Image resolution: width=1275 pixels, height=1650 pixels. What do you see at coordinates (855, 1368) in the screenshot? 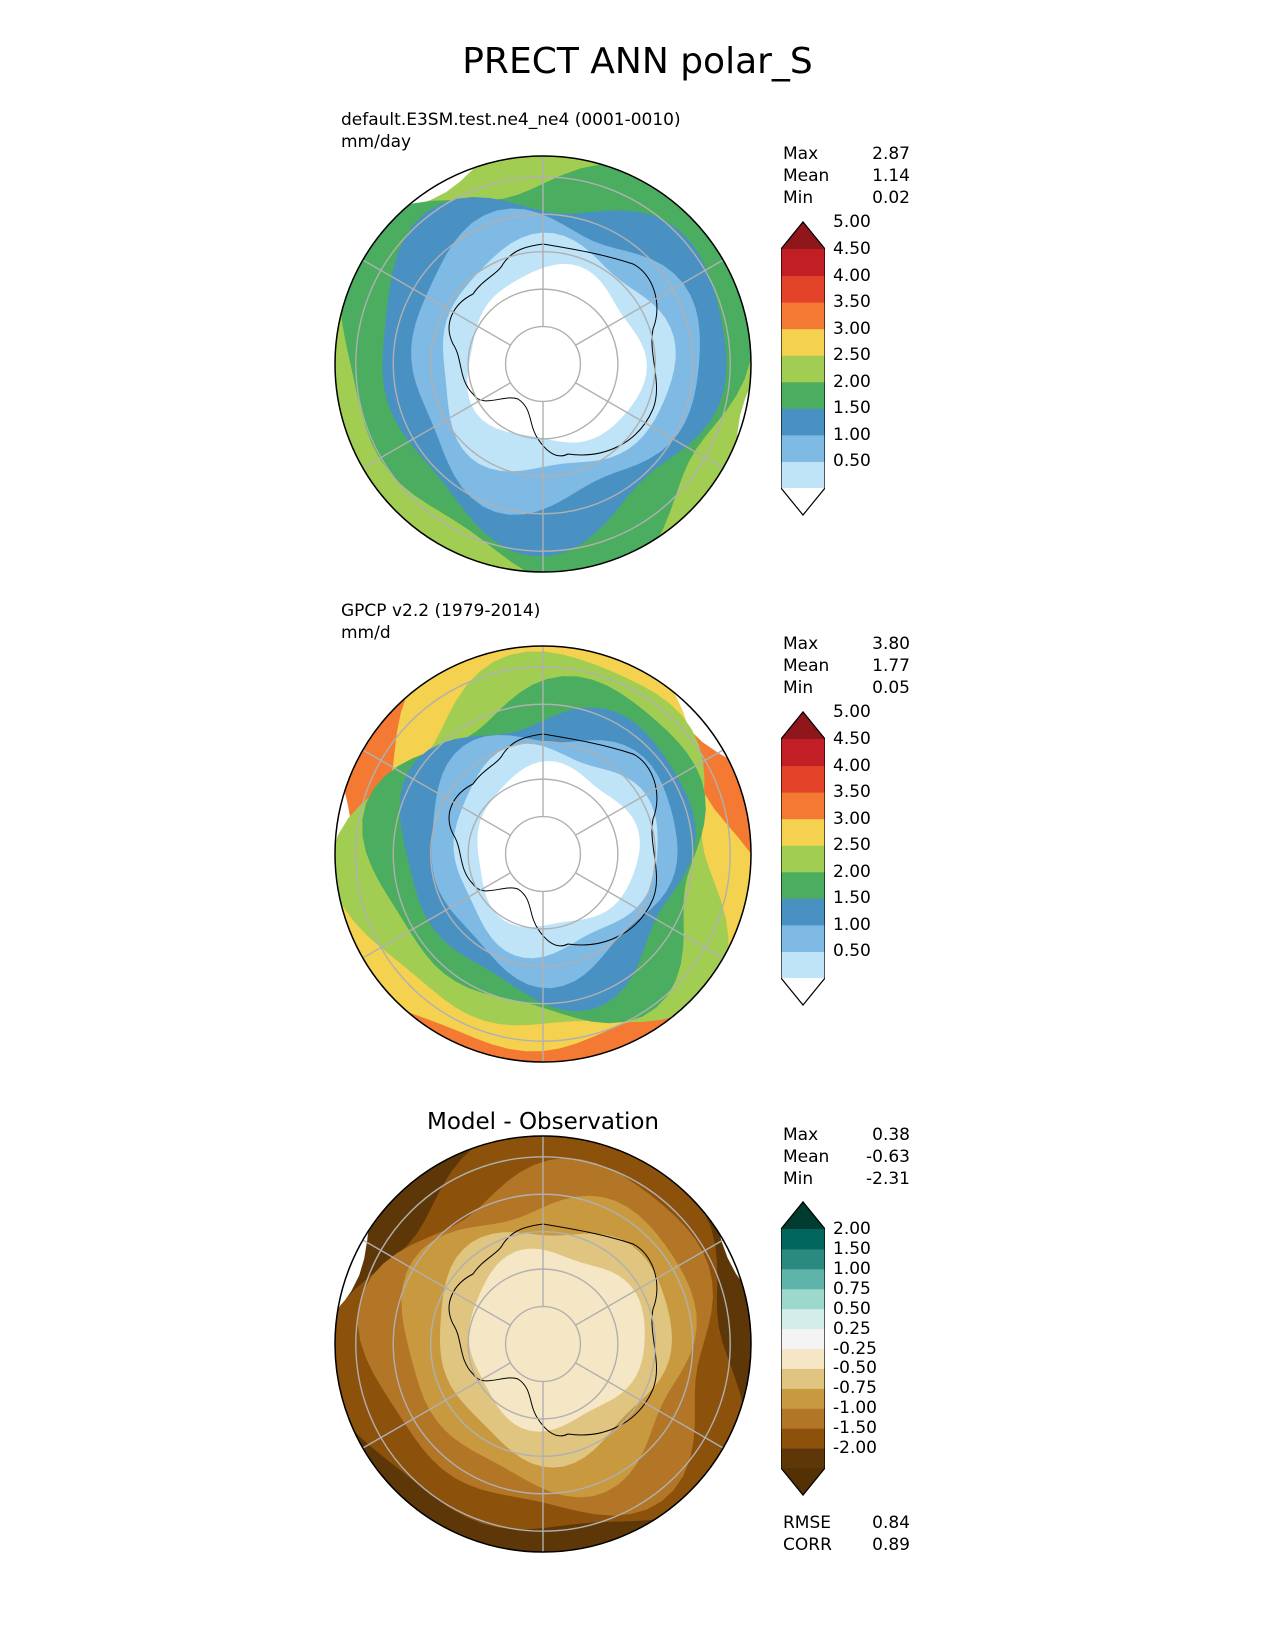
I see `colorbar-tick-label: -0.50` at bounding box center [855, 1368].